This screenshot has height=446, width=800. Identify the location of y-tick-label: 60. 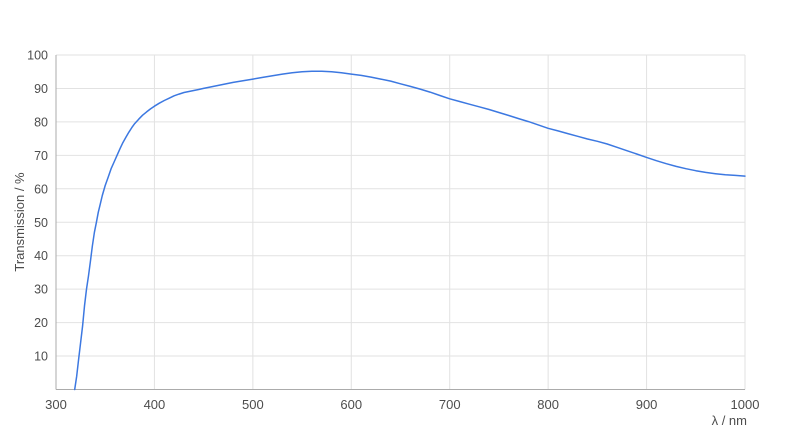
(41, 189).